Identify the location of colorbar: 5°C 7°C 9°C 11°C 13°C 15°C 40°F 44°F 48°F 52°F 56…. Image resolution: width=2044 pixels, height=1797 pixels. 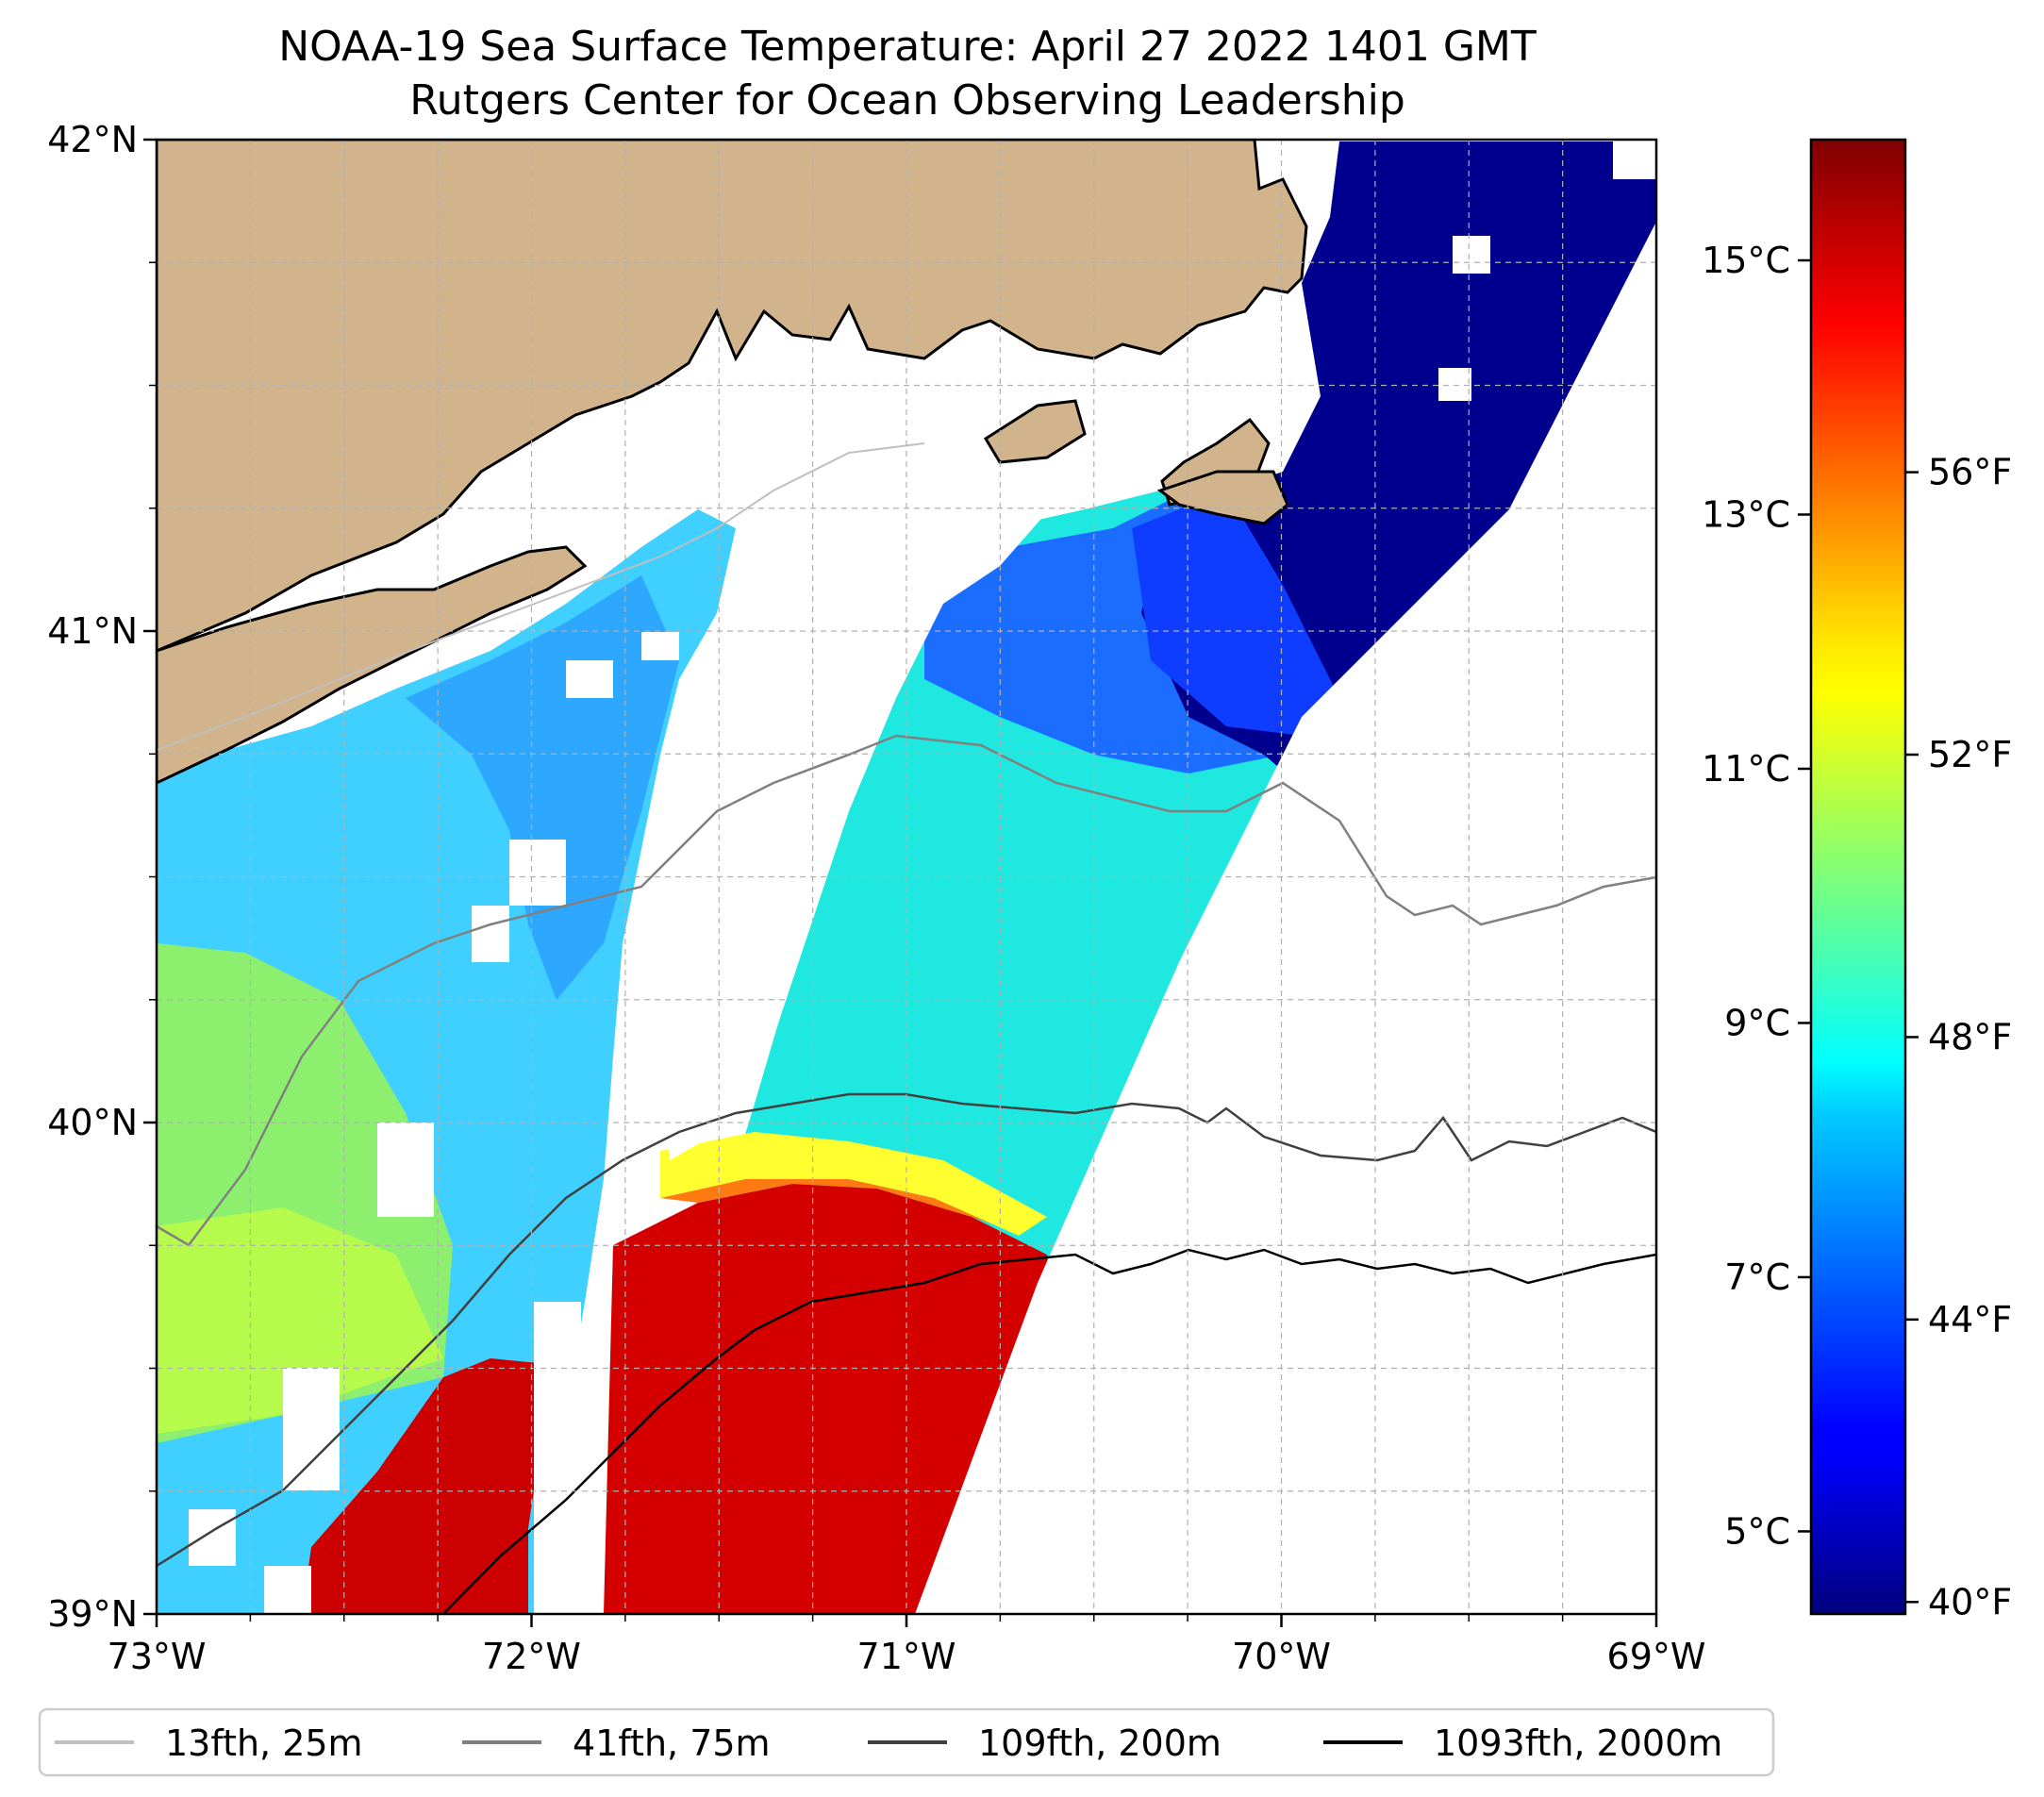
(1857, 880).